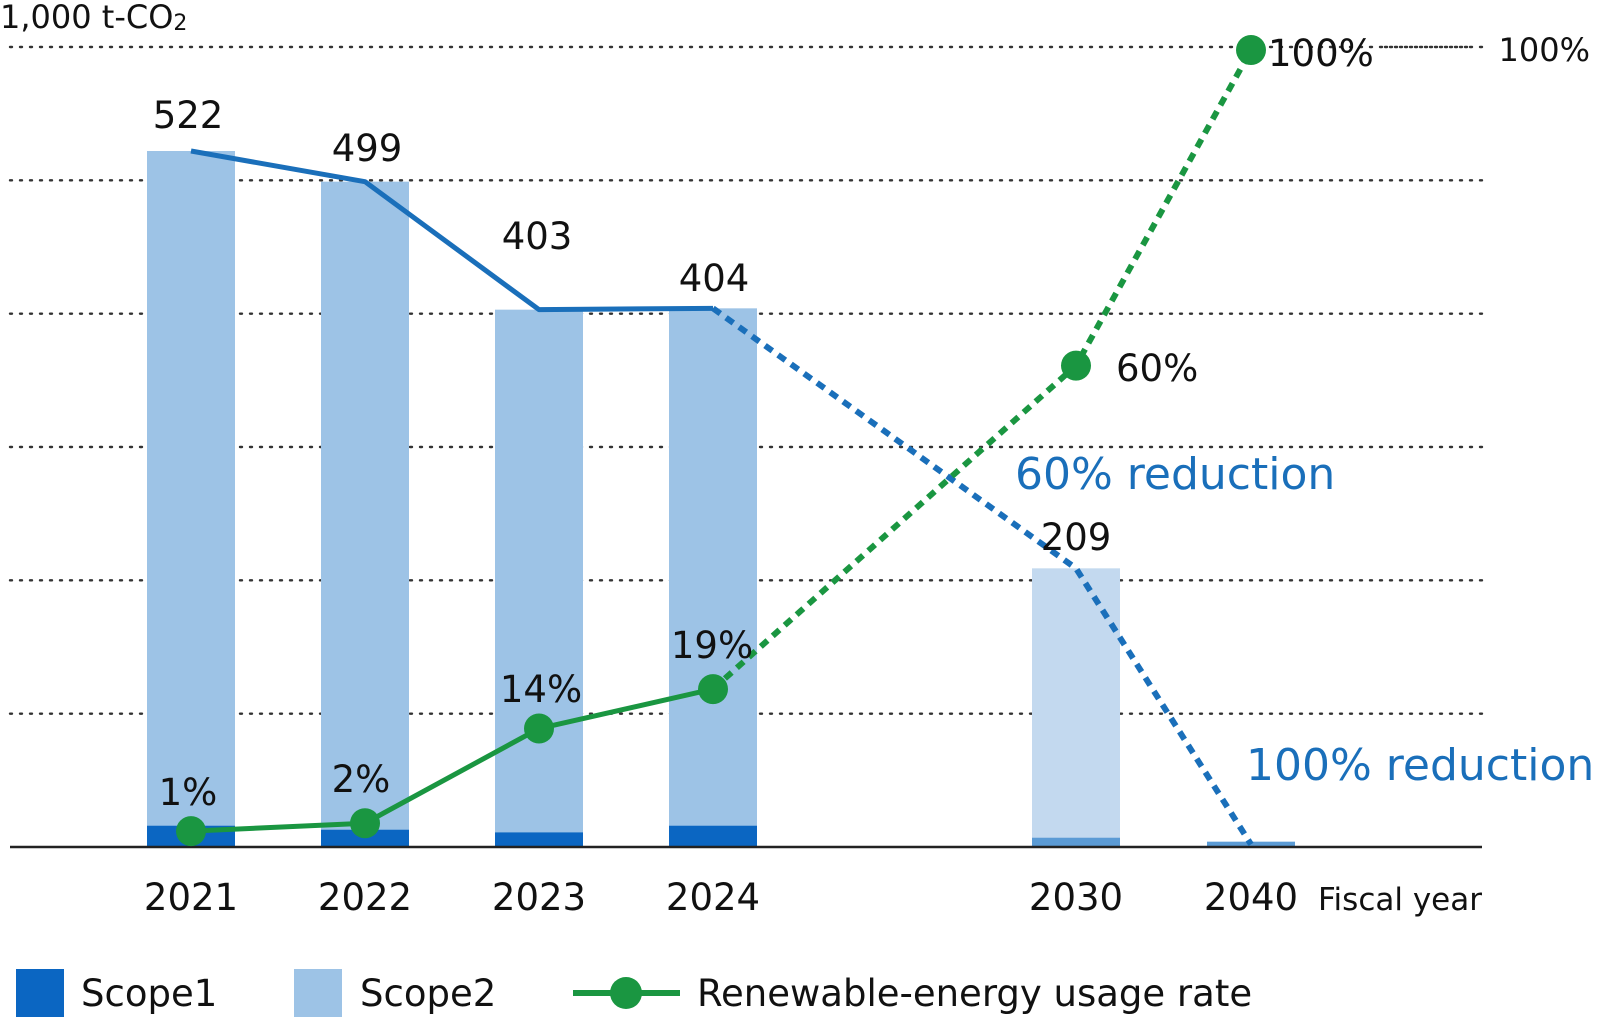  Describe the element at coordinates (93, 18) in the screenshot. I see `y-unit-label: 1,000 t-CO2` at that location.